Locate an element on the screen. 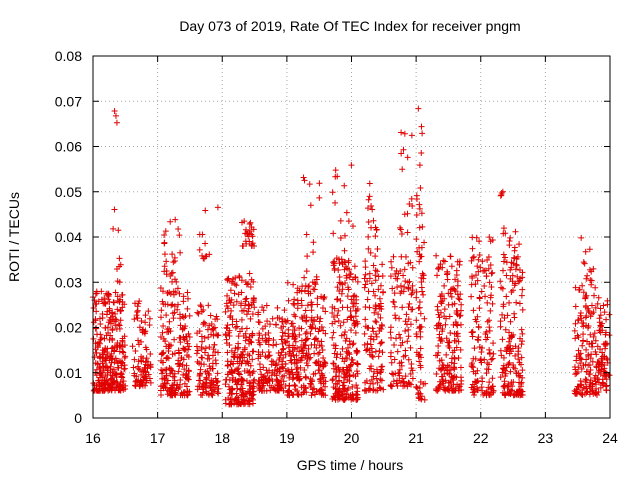 Image resolution: width=640 pixels, height=480 pixels. x-tick-label: 17 is located at coordinates (158, 438).